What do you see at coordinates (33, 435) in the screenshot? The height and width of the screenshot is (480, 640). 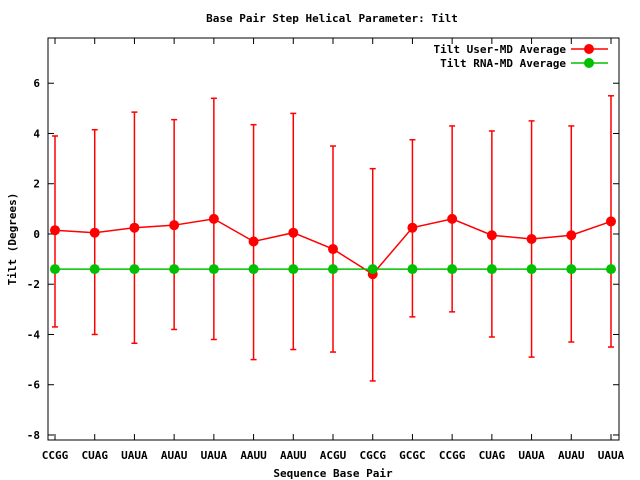 I see `y-tick-label: -8` at bounding box center [33, 435].